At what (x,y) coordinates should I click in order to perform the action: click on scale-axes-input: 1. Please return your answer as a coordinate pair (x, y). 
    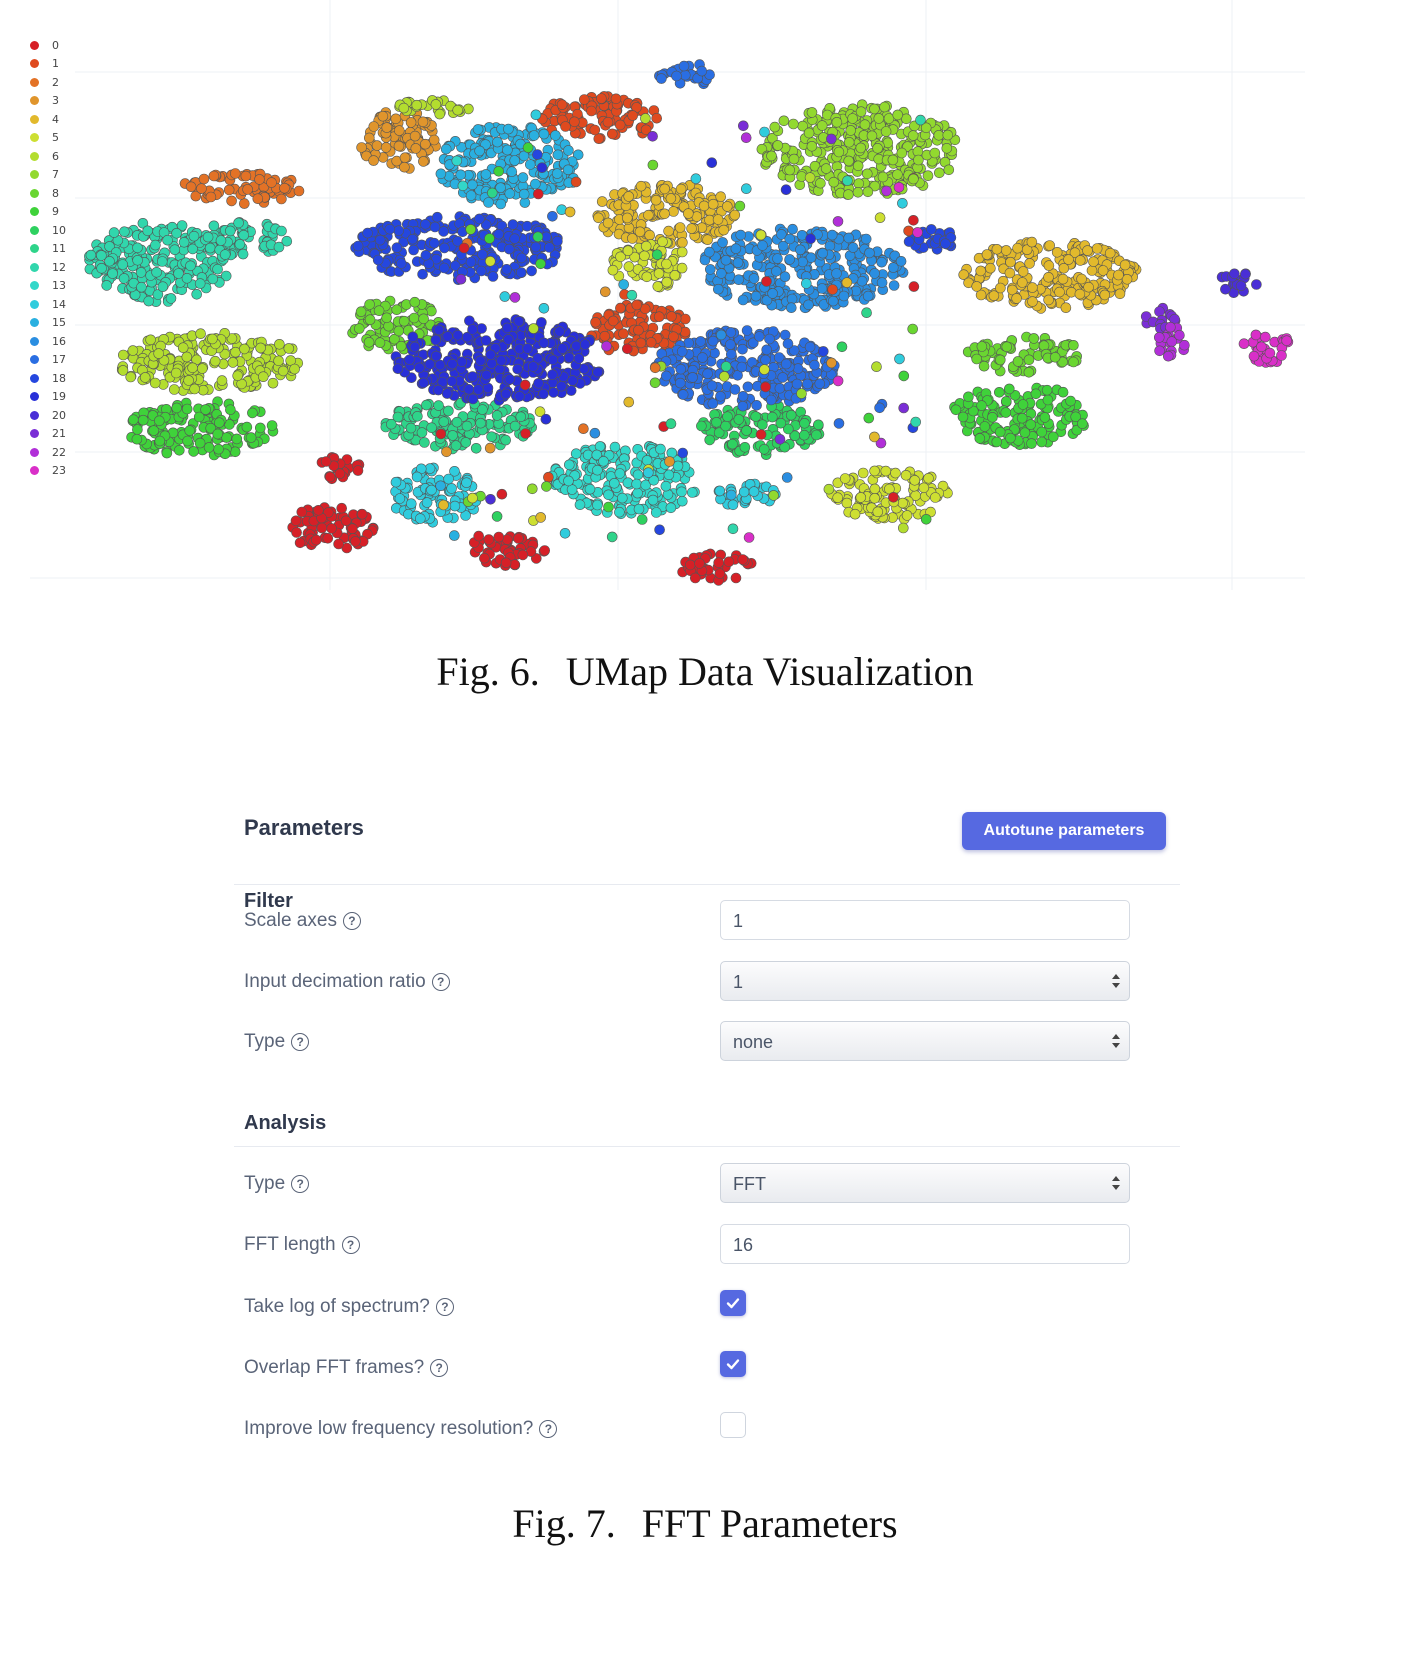
    Looking at the image, I should click on (925, 920).